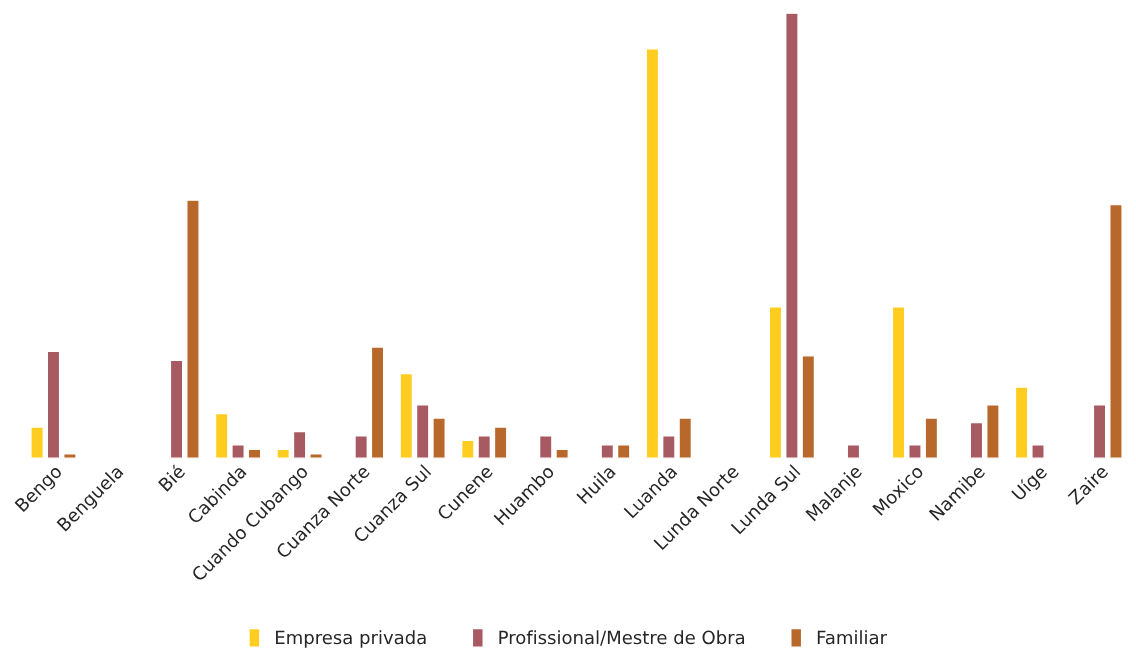 The image size is (1136, 664). Describe the element at coordinates (852, 637) in the screenshot. I see `legend-label: Familiar` at that location.